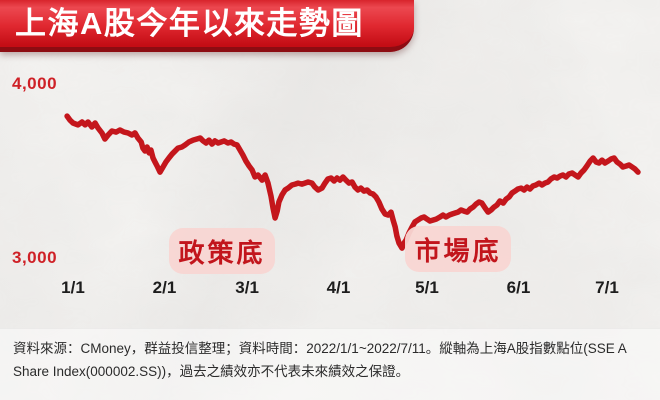  I want to click on annotation-market-bottom: 市場底, so click(458, 249).